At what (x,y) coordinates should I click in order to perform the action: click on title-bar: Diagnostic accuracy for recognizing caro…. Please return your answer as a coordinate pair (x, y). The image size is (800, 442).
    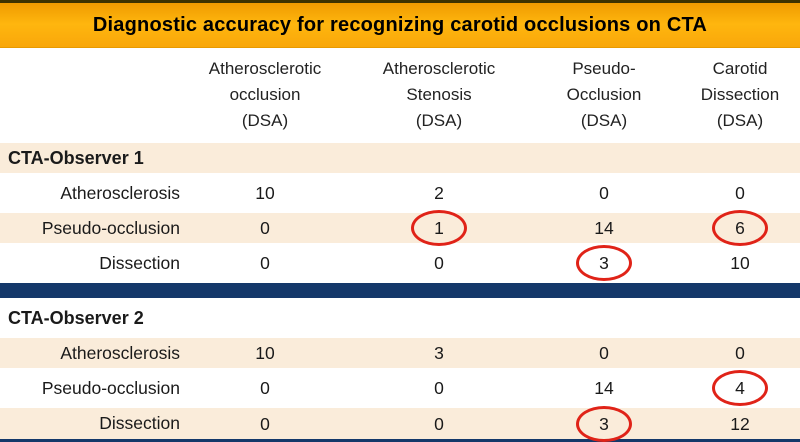
    Looking at the image, I should click on (400, 25).